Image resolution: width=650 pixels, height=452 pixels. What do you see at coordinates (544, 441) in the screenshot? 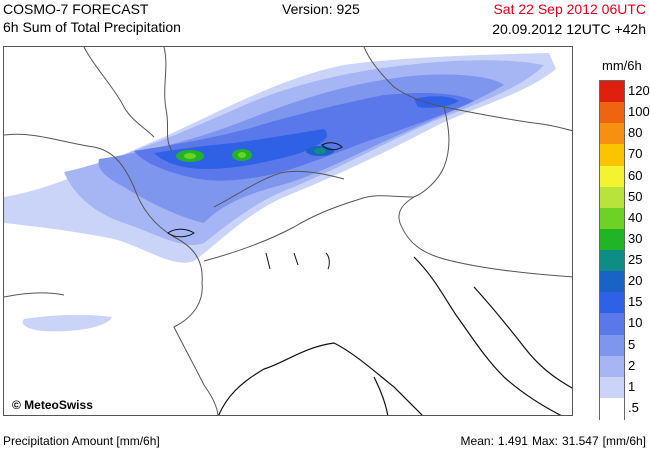
I see `max-label: Max:` at bounding box center [544, 441].